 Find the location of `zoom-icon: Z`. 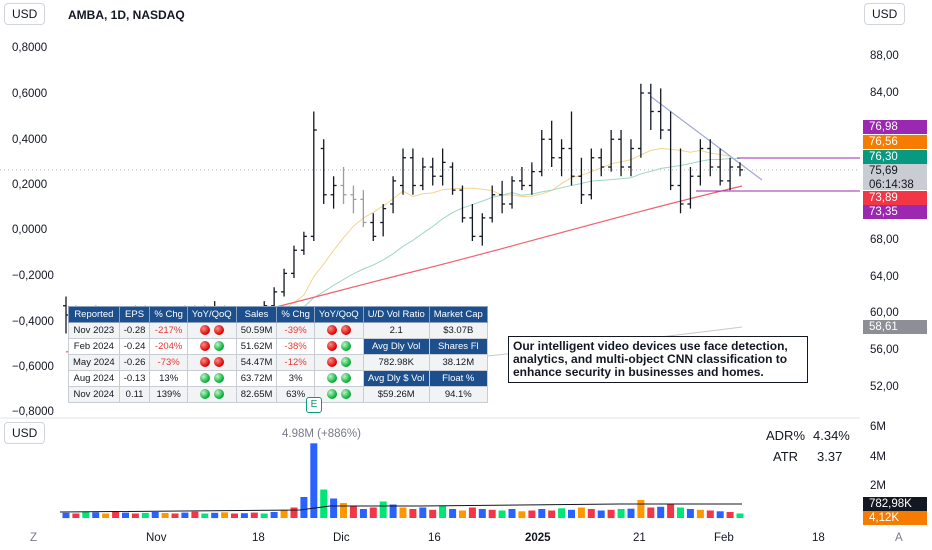

zoom-icon: Z is located at coordinates (34, 538).